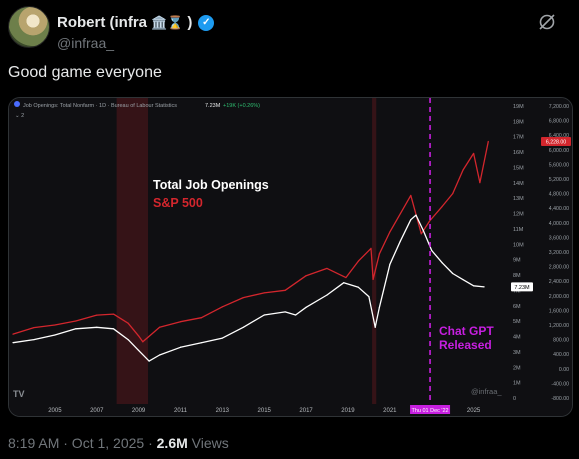 The image size is (579, 459). What do you see at coordinates (559, 253) in the screenshot?
I see `right-axis-tick: 3,200.00` at bounding box center [559, 253].